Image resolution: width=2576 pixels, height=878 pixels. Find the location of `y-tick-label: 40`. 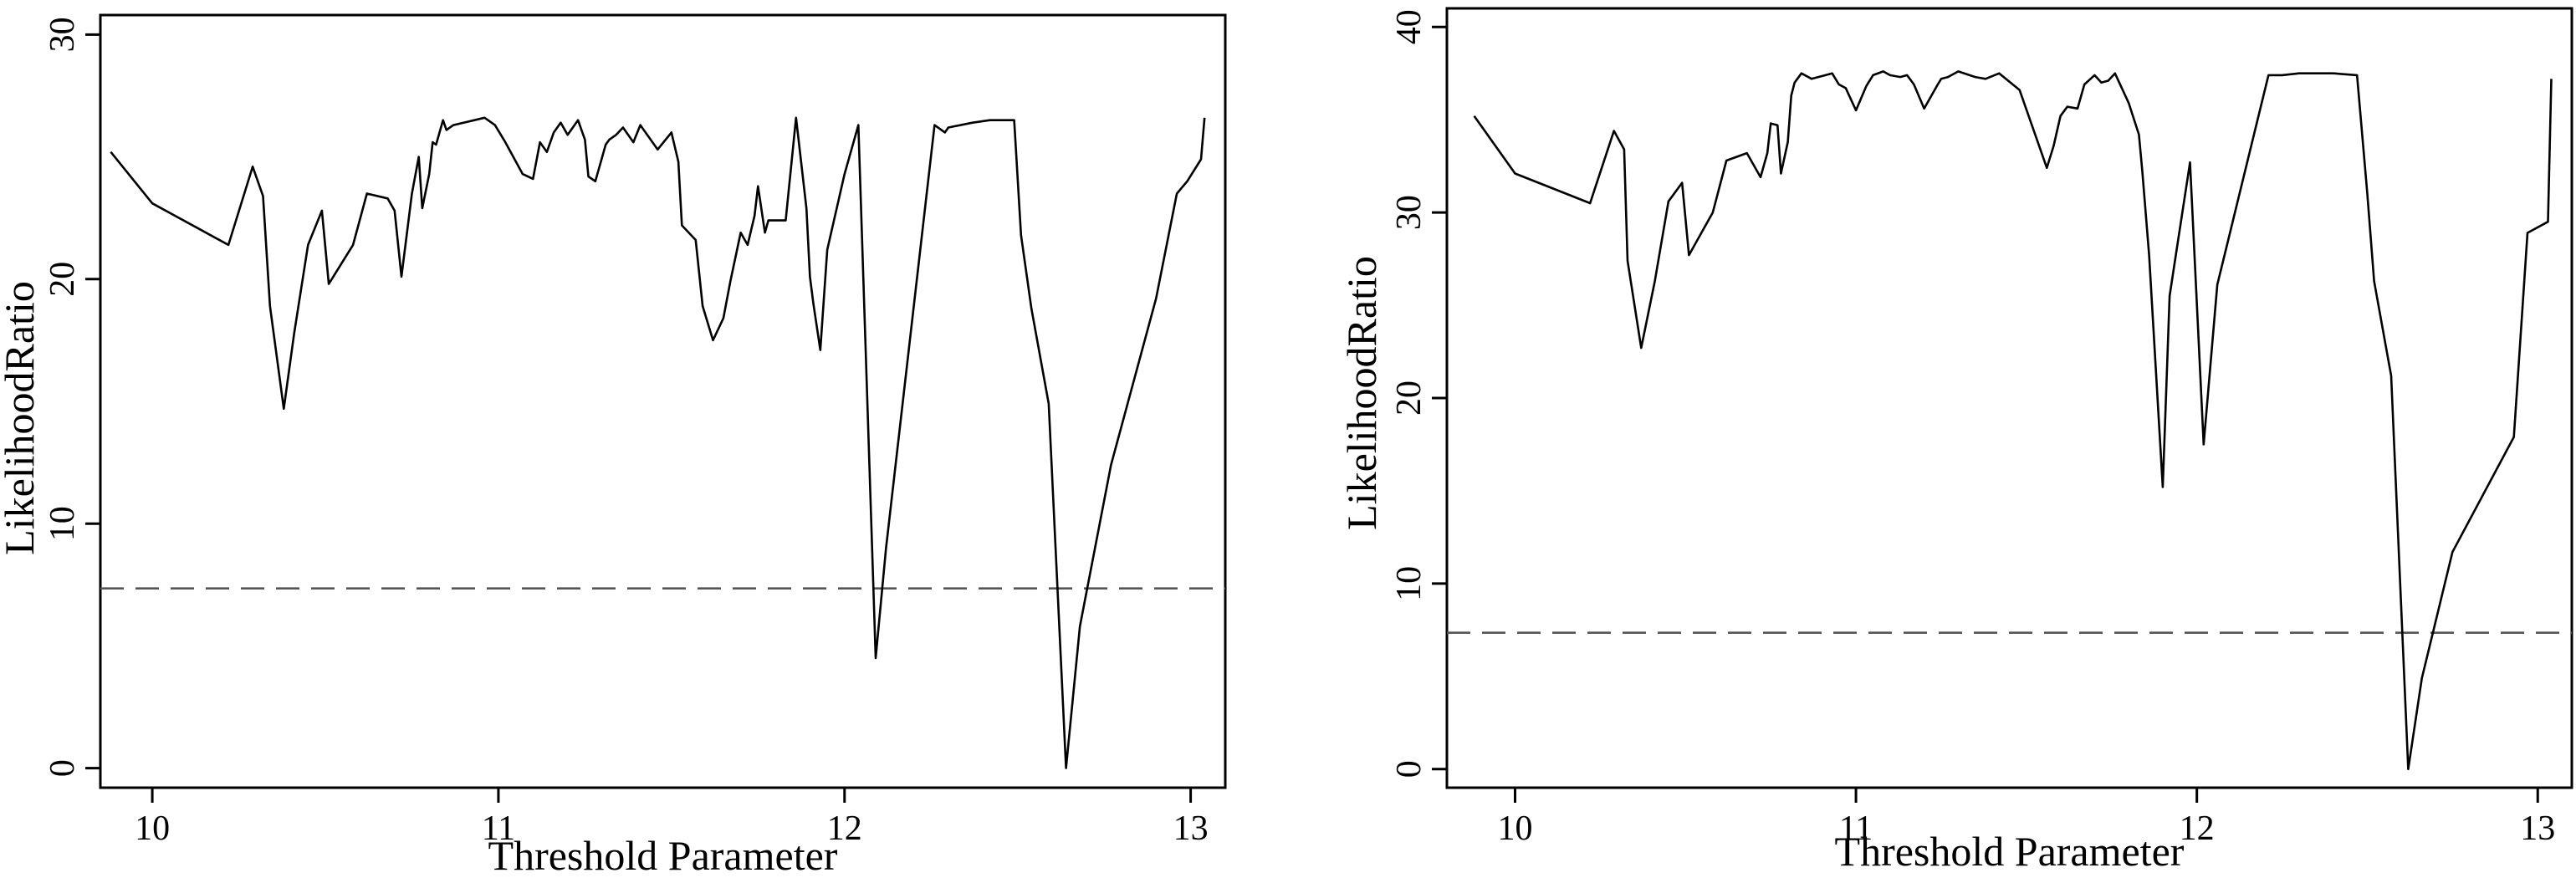

y-tick-label: 40 is located at coordinates (1409, 26).